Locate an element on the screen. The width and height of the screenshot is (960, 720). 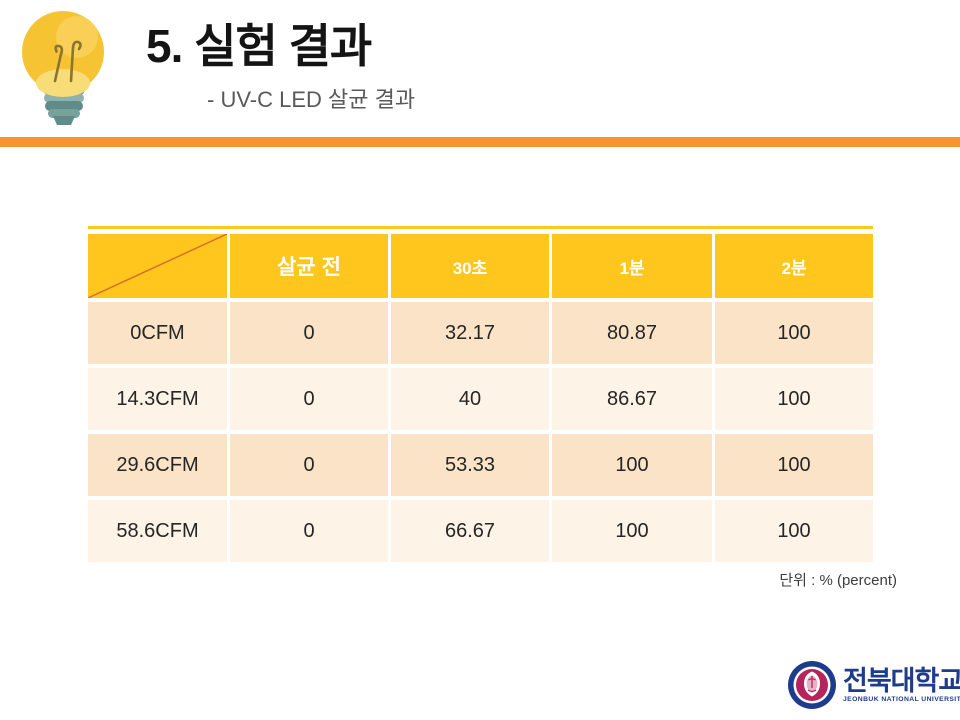
table-corner-cell is located at coordinates (157, 266).